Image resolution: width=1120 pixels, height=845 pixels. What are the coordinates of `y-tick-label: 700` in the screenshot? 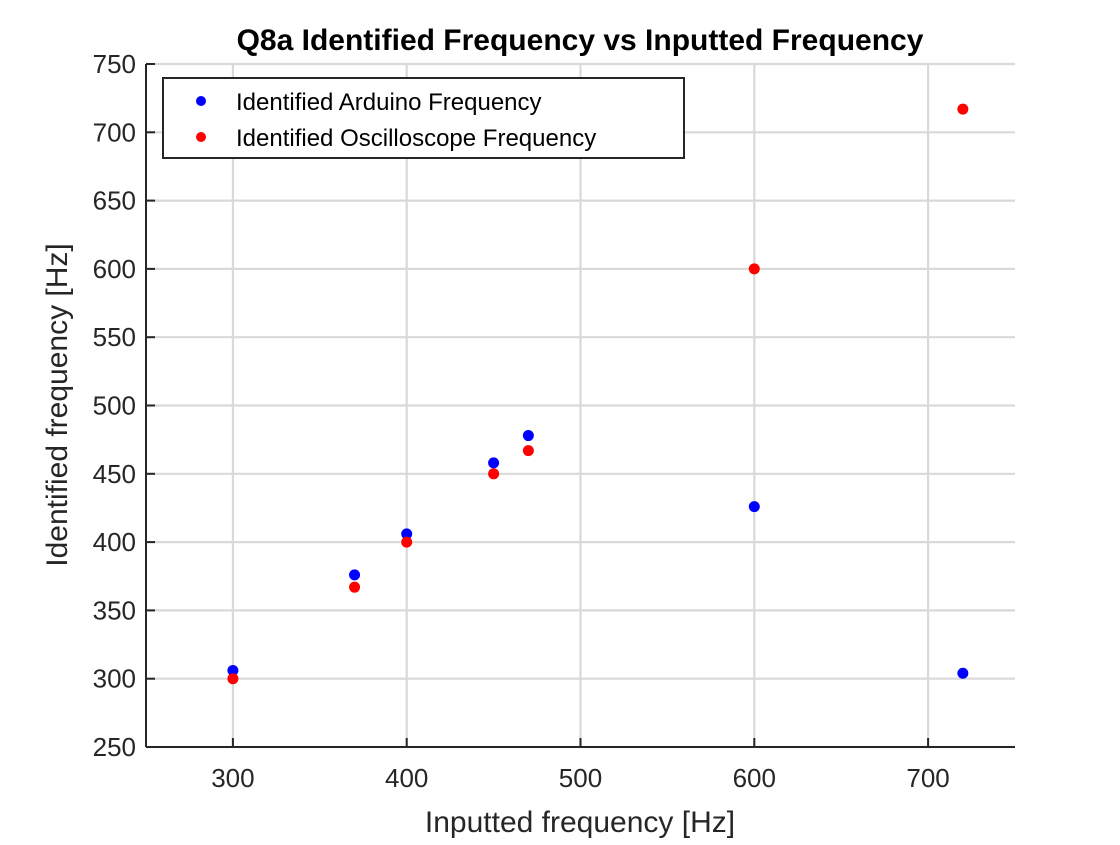 It's located at (114, 132).